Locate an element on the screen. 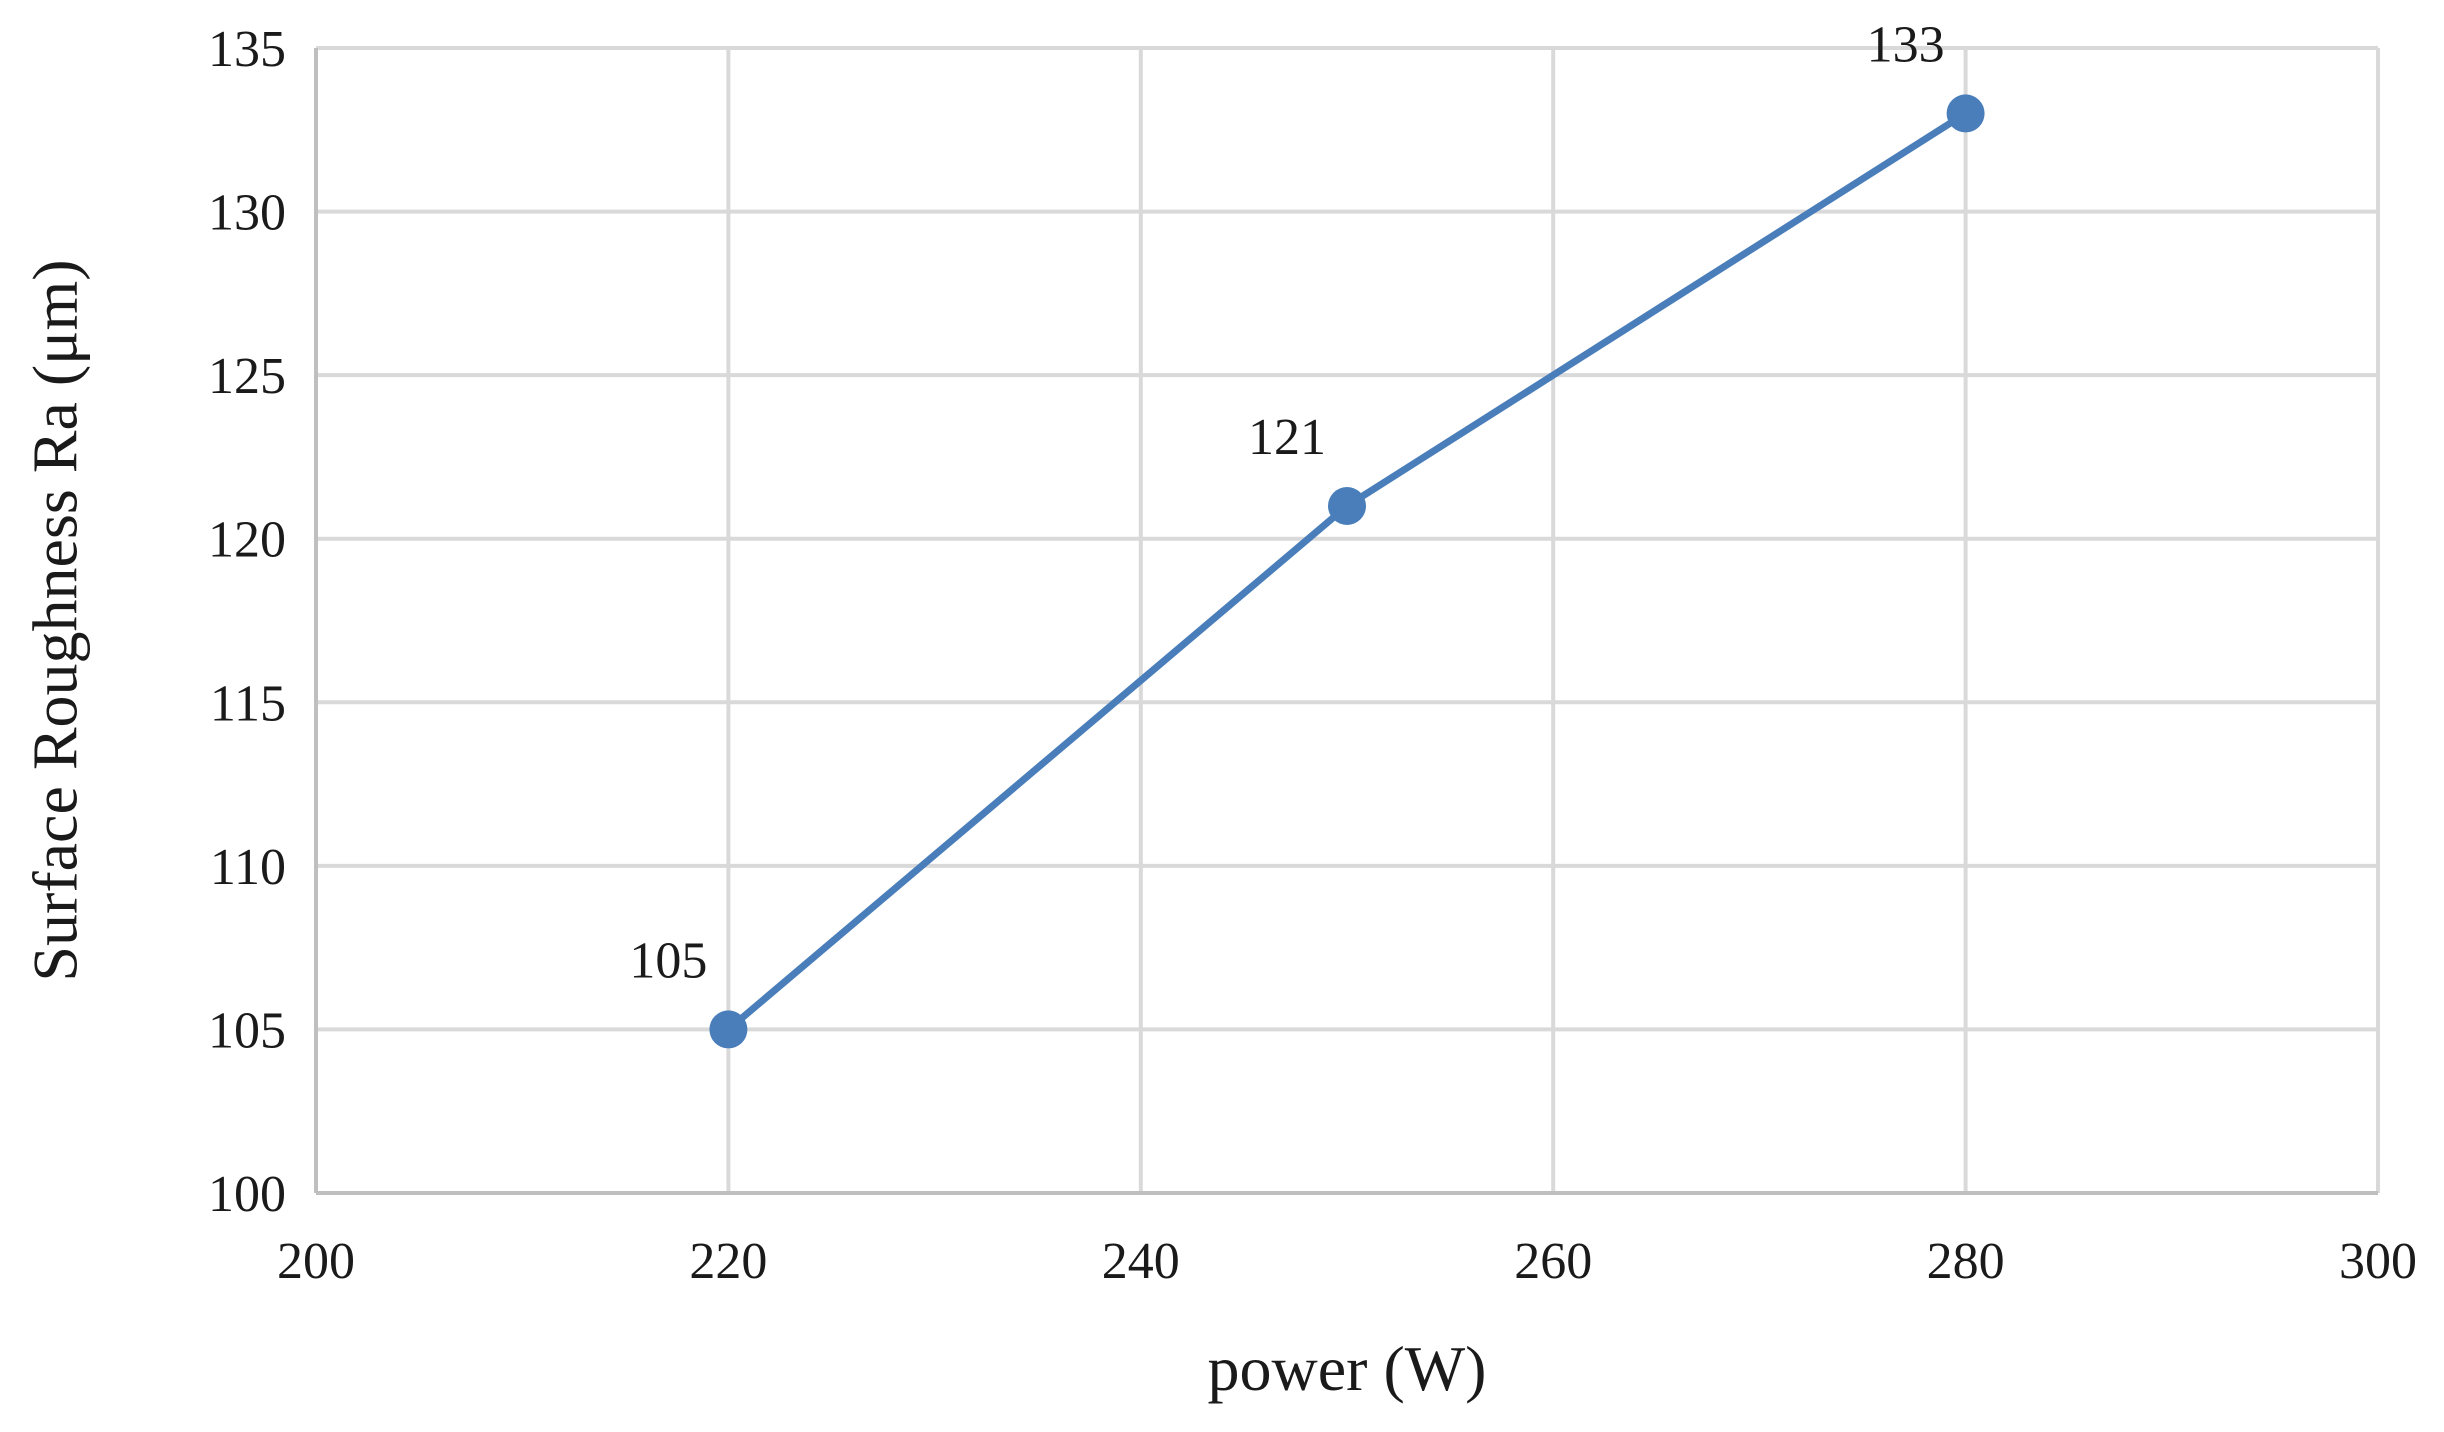 The image size is (2444, 1432). data-label: 133 is located at coordinates (1906, 44).